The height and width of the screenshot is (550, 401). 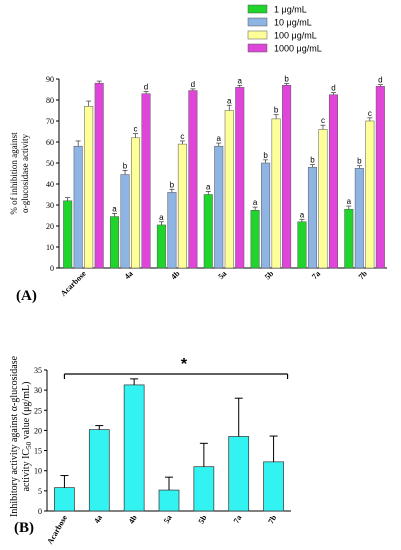 I want to click on ylabel-subscript: 50, so click(x=29, y=445).